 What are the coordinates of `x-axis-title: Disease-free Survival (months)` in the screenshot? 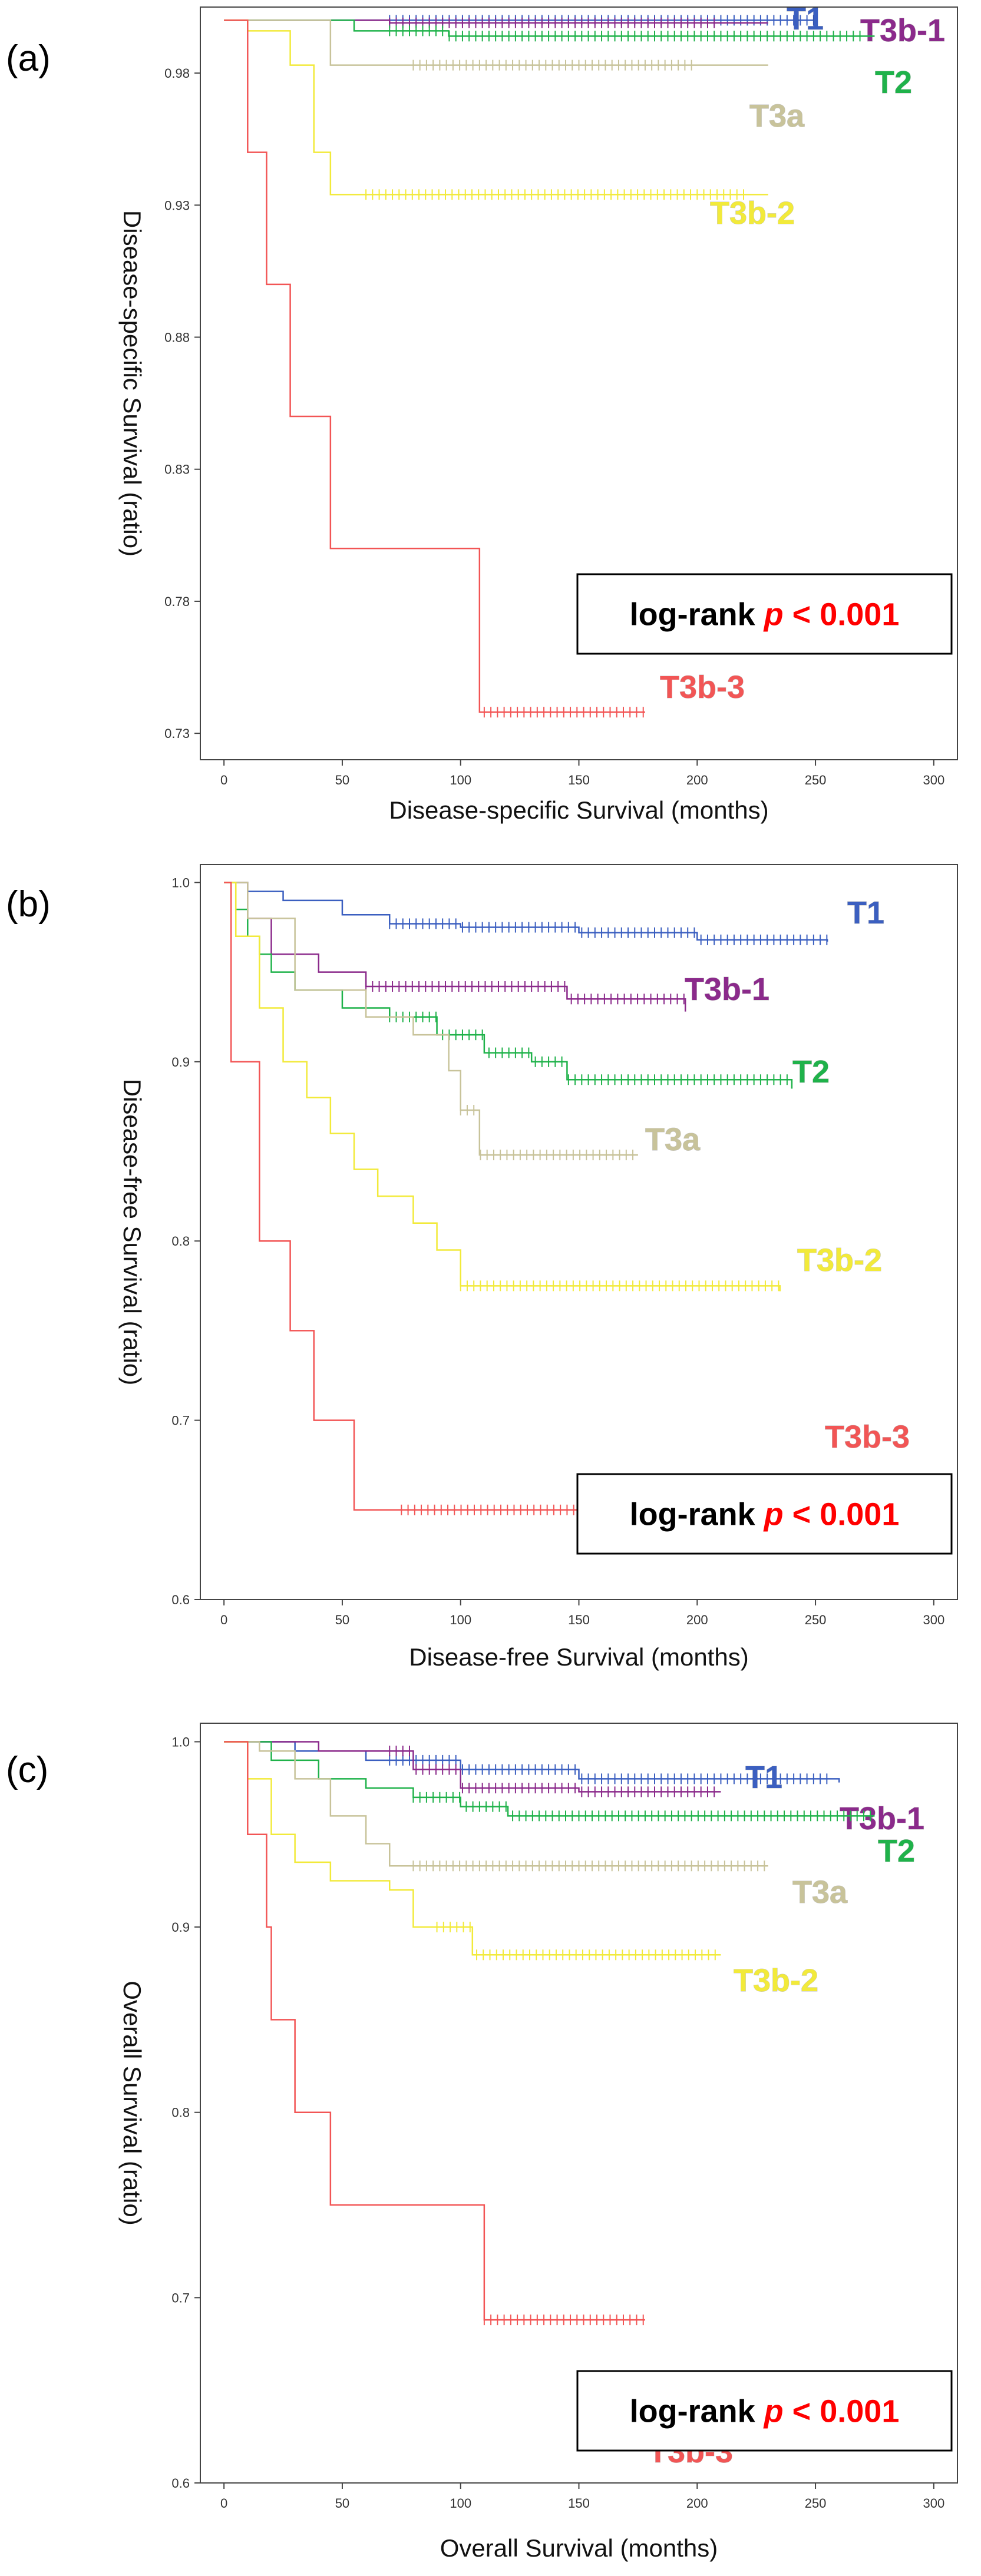 It's located at (579, 1657).